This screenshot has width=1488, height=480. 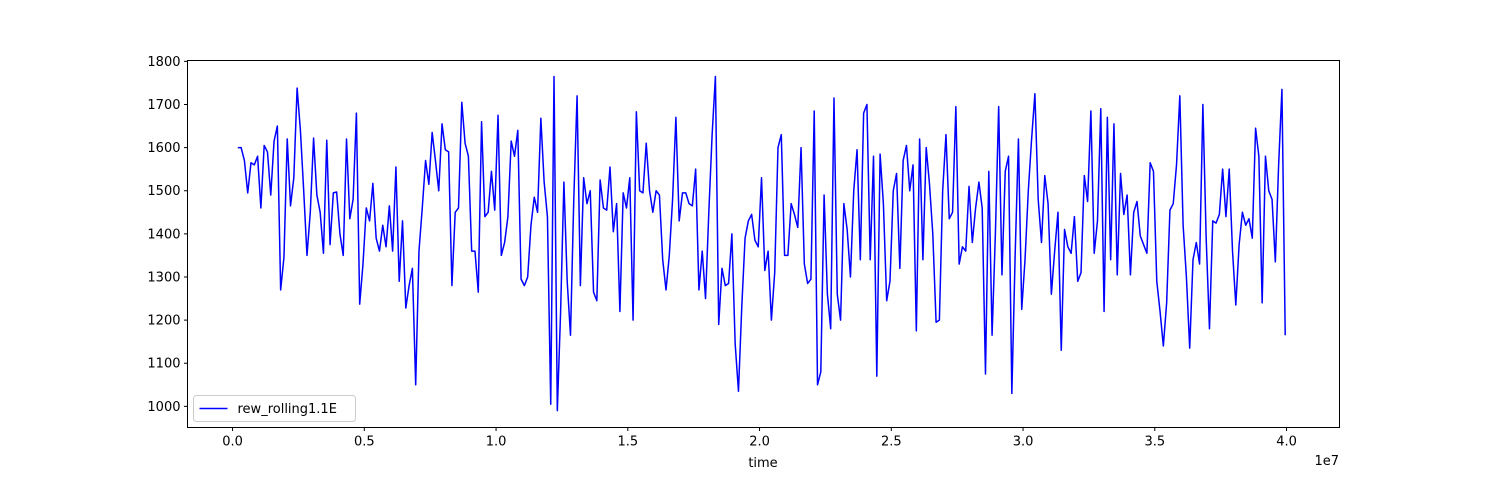 What do you see at coordinates (759, 442) in the screenshot?
I see `x-tick-label: 2.0` at bounding box center [759, 442].